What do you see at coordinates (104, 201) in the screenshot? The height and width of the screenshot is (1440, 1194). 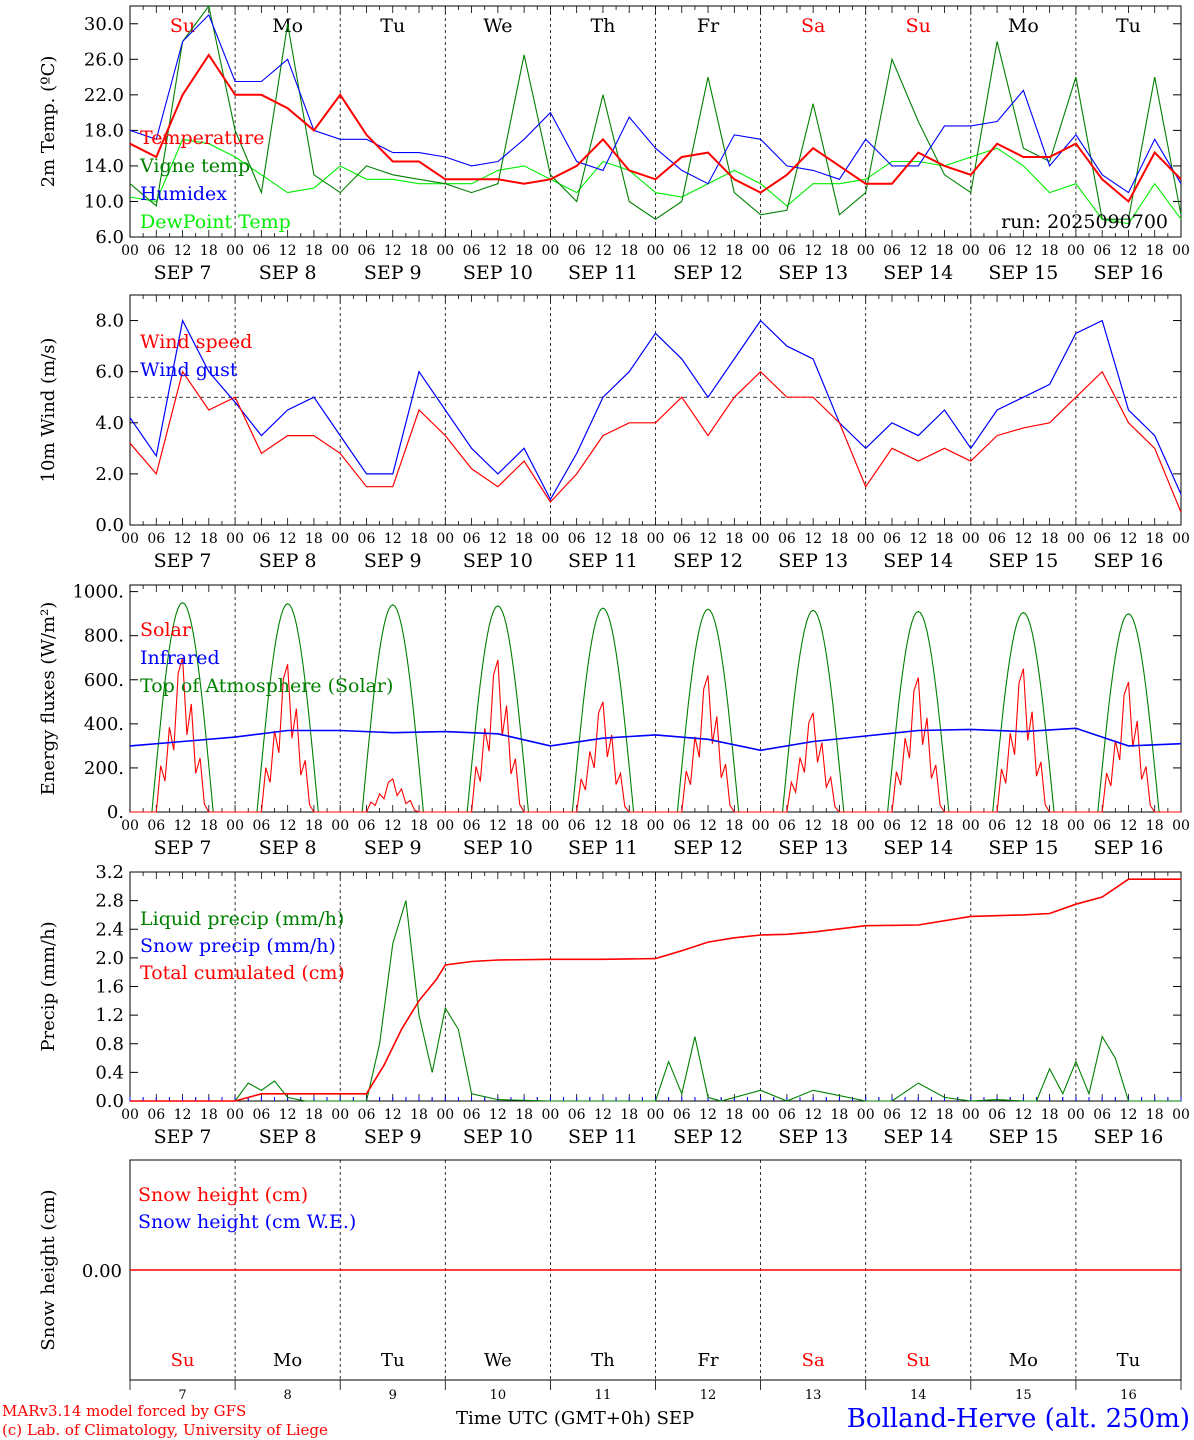 I see `y-tick-label: 10.0` at bounding box center [104, 201].